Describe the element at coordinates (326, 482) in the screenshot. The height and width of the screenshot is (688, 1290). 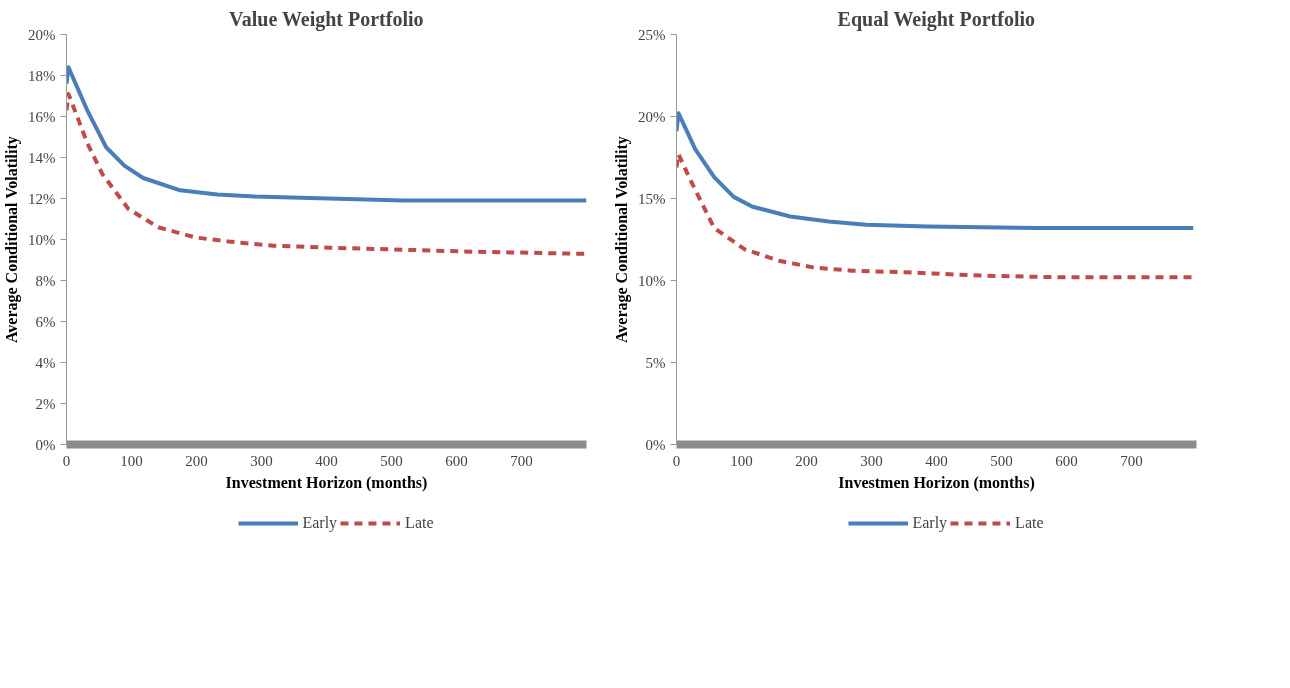
I see `x-axis-title: Investment Horizon (months)` at that location.